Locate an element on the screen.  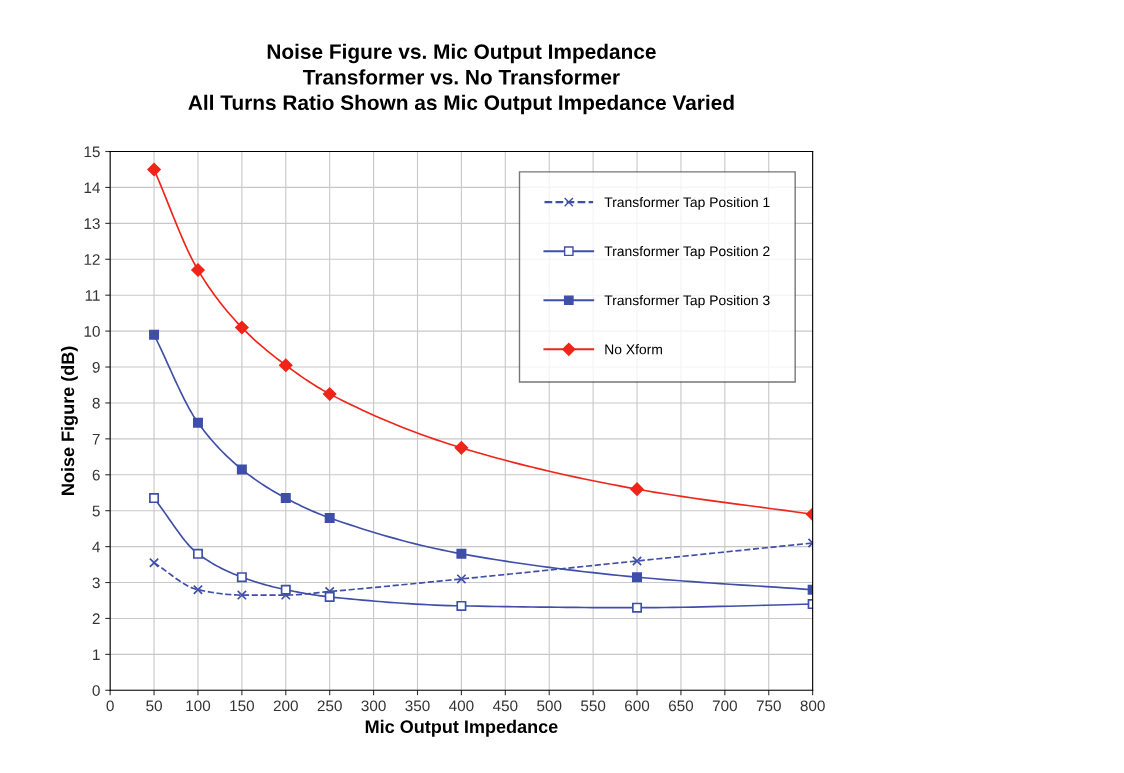
y-tick-label: 8 is located at coordinates (96, 403).